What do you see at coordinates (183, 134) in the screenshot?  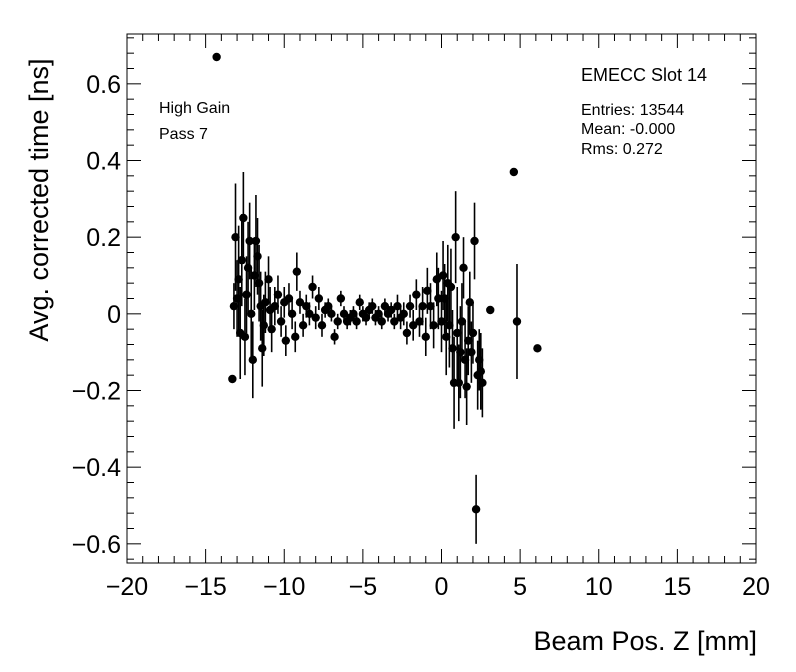 I see `annotation-pass: Pass 7` at bounding box center [183, 134].